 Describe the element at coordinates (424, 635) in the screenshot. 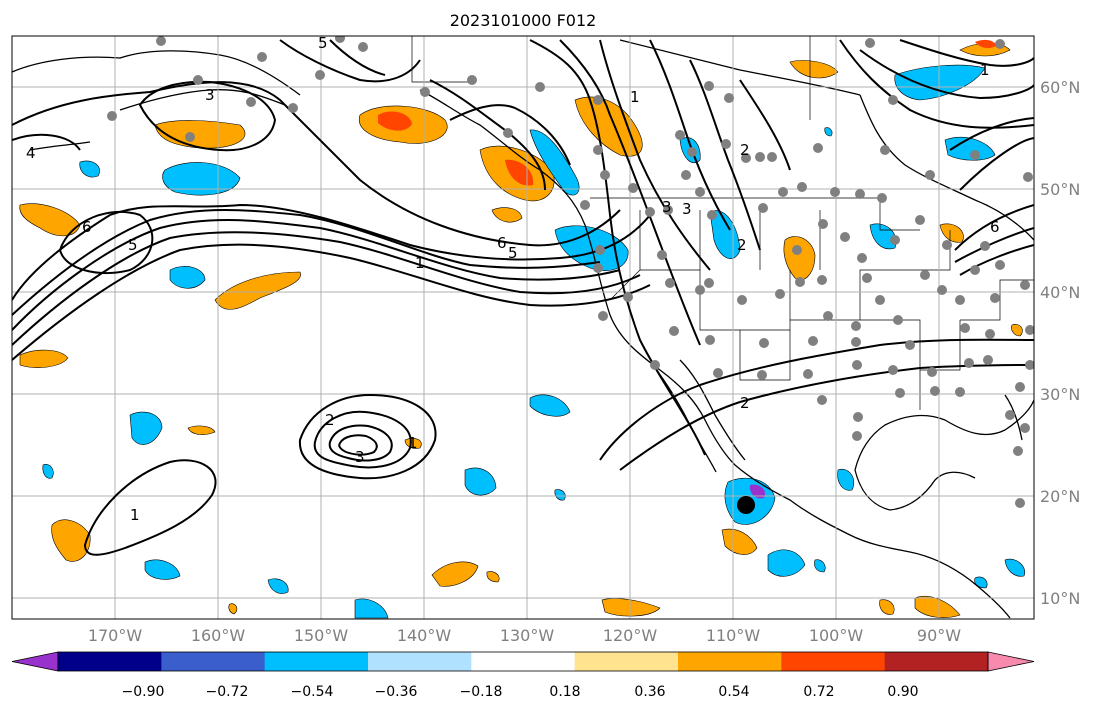

I see `lon-label: 140°W` at that location.